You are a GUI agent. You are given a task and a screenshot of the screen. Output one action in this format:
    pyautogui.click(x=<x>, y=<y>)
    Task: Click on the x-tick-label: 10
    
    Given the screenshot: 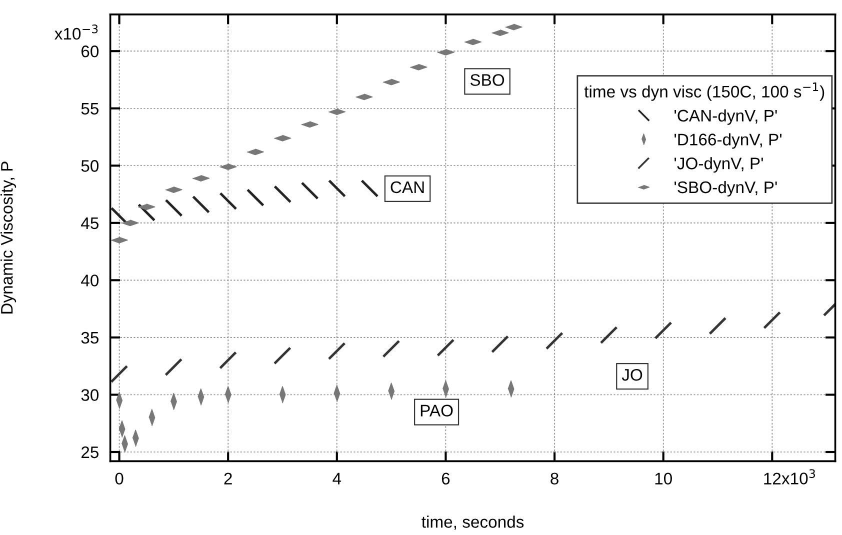 What is the action you would take?
    pyautogui.click(x=663, y=478)
    